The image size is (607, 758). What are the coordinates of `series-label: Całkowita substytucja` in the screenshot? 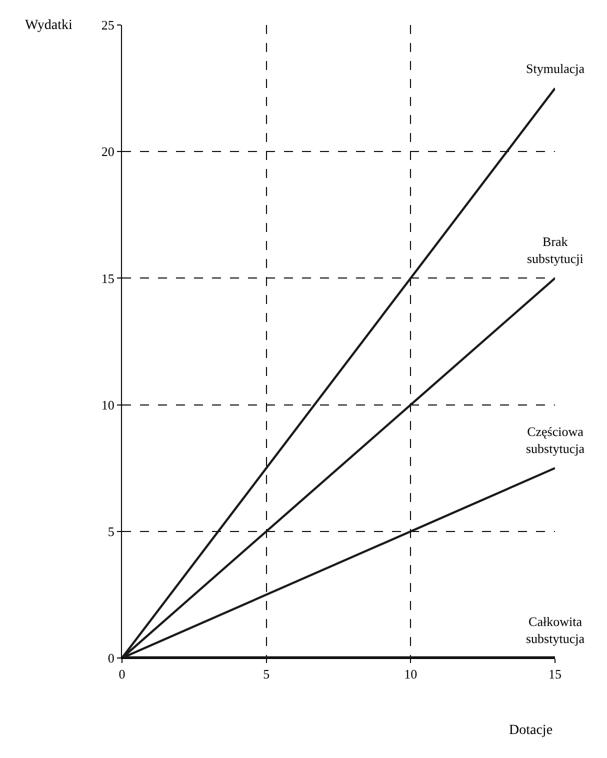 It's located at (555, 630).